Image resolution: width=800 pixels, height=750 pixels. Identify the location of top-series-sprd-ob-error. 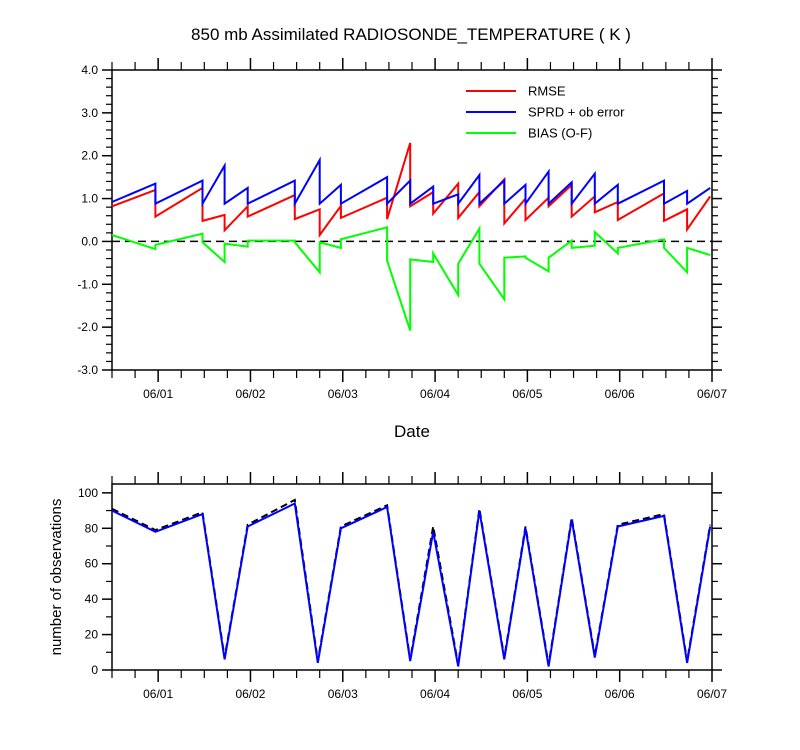
(411, 182).